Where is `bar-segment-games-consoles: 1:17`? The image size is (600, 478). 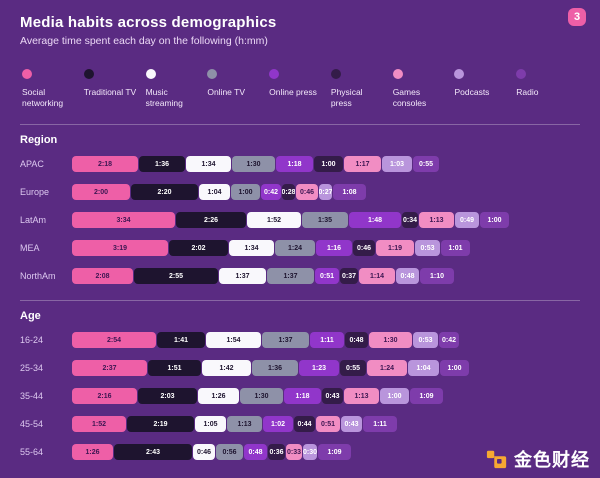
bar-segment-games-consoles: 1:17 is located at coordinates (362, 164).